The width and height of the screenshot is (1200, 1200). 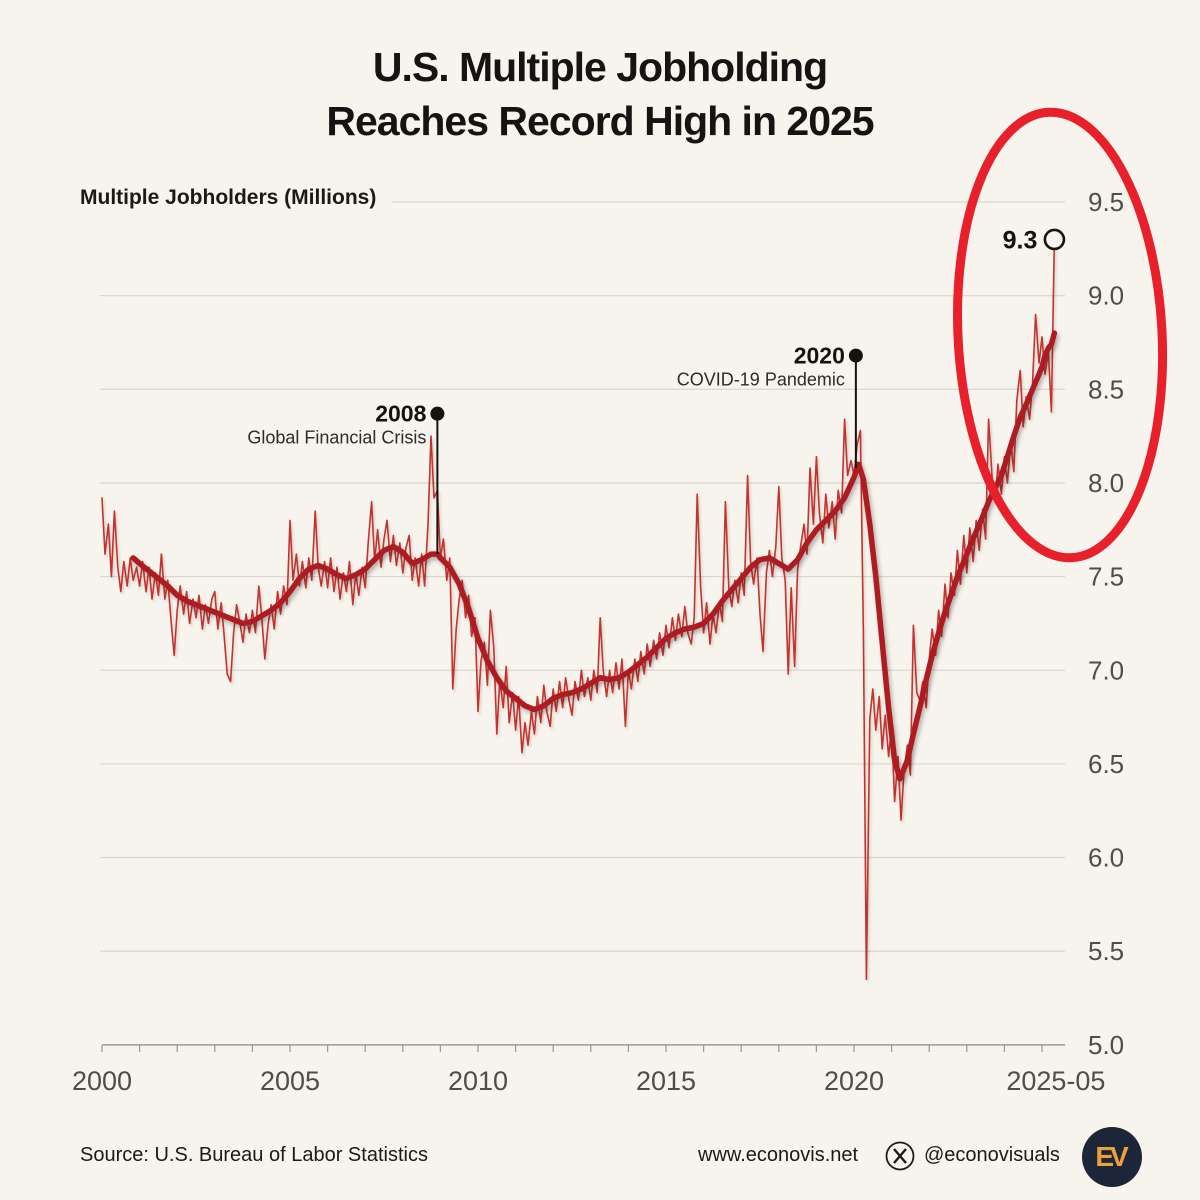 I want to click on x-tick-label: 2025-05, so click(x=1055, y=1081).